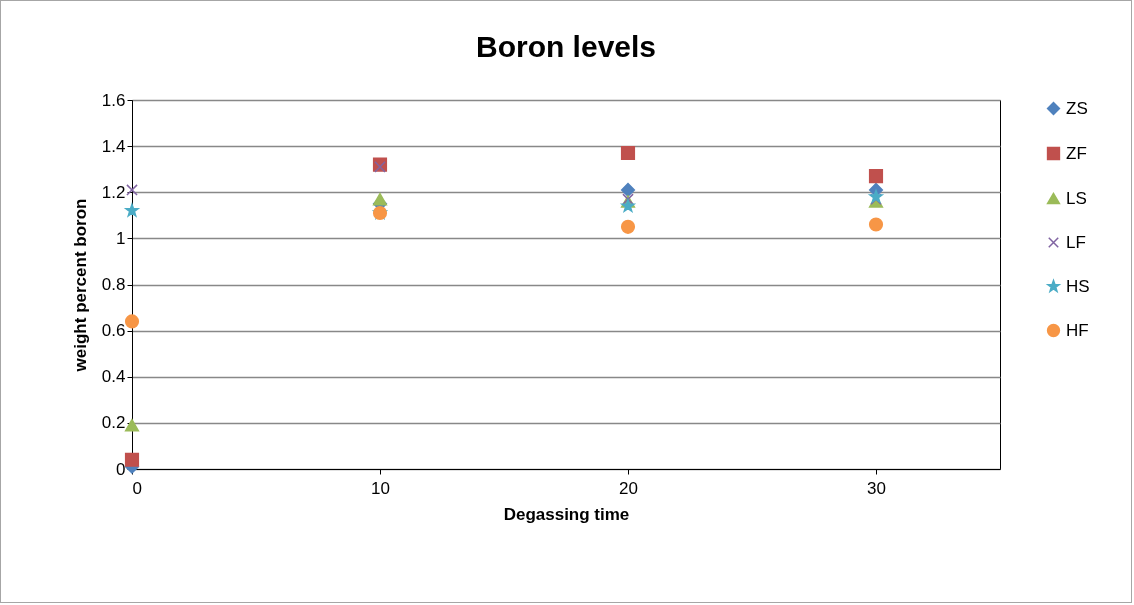  What do you see at coordinates (113, 331) in the screenshot?
I see `y-tick-label: 0.6` at bounding box center [113, 331].